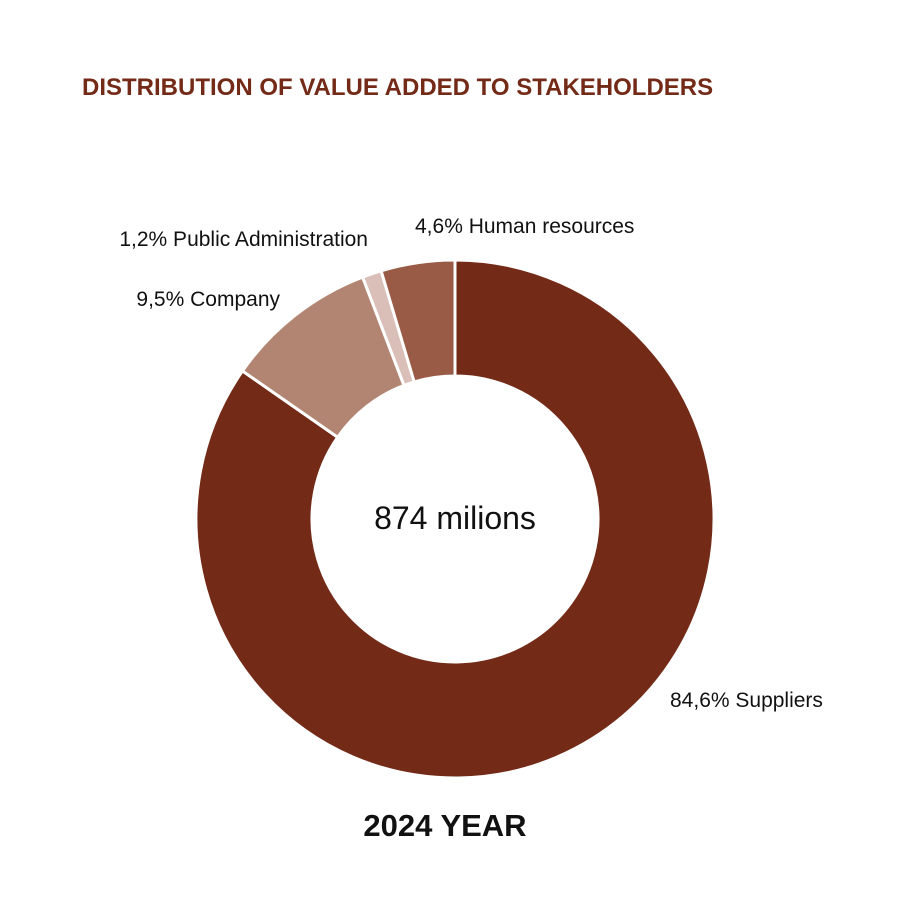 The width and height of the screenshot is (903, 900). I want to click on slice-label-3: 4,6% Human resources, so click(524, 226).